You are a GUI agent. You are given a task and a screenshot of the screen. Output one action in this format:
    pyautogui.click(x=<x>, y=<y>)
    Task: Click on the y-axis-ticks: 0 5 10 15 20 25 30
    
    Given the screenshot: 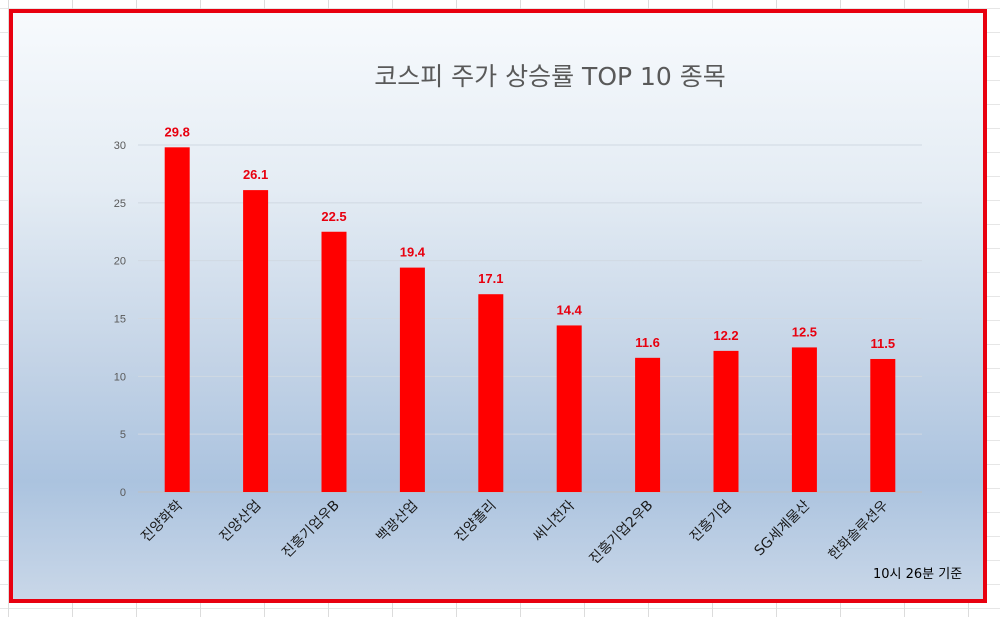 What is the action you would take?
    pyautogui.click(x=120, y=319)
    